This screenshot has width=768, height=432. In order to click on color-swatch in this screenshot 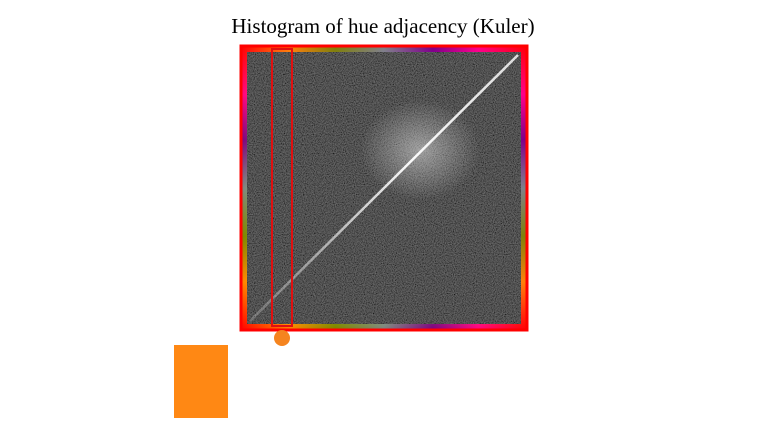, I will do `click(201, 381)`.